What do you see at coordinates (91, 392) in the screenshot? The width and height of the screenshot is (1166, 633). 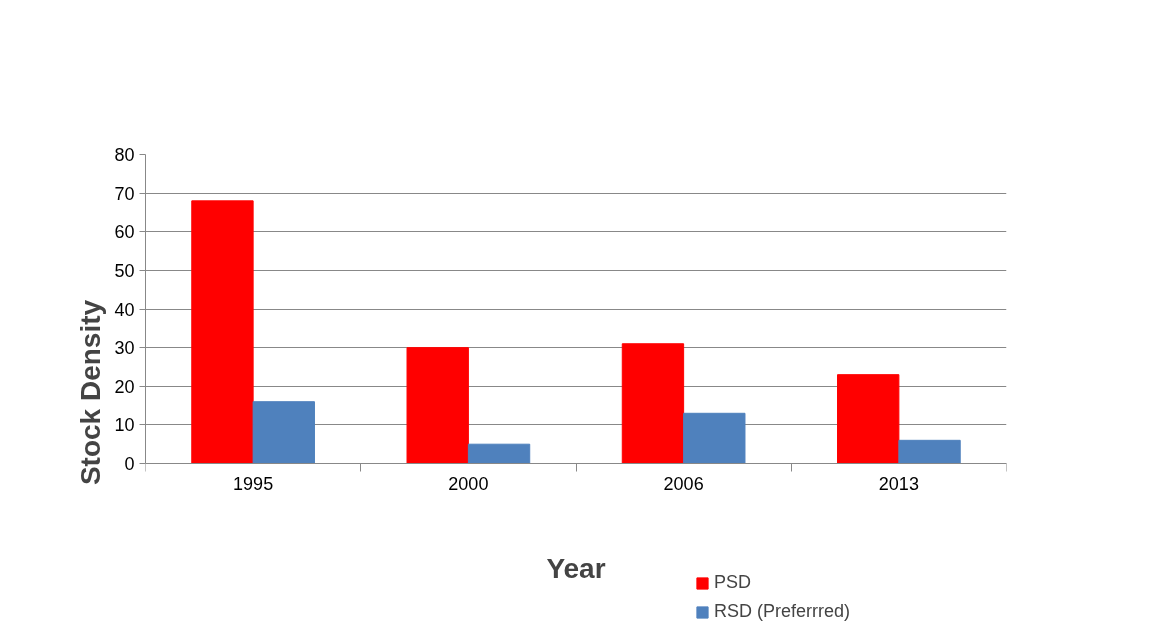 I see `y-axis-title: Stock Density` at bounding box center [91, 392].